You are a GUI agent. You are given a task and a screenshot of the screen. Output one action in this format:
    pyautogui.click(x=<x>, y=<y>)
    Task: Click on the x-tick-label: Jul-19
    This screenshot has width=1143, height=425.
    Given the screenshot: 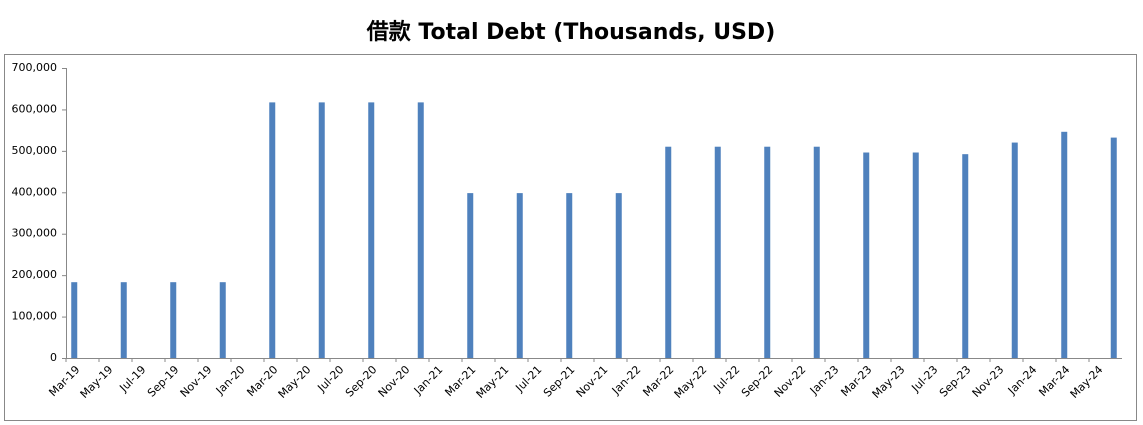 What is the action you would take?
    pyautogui.click(x=132, y=379)
    